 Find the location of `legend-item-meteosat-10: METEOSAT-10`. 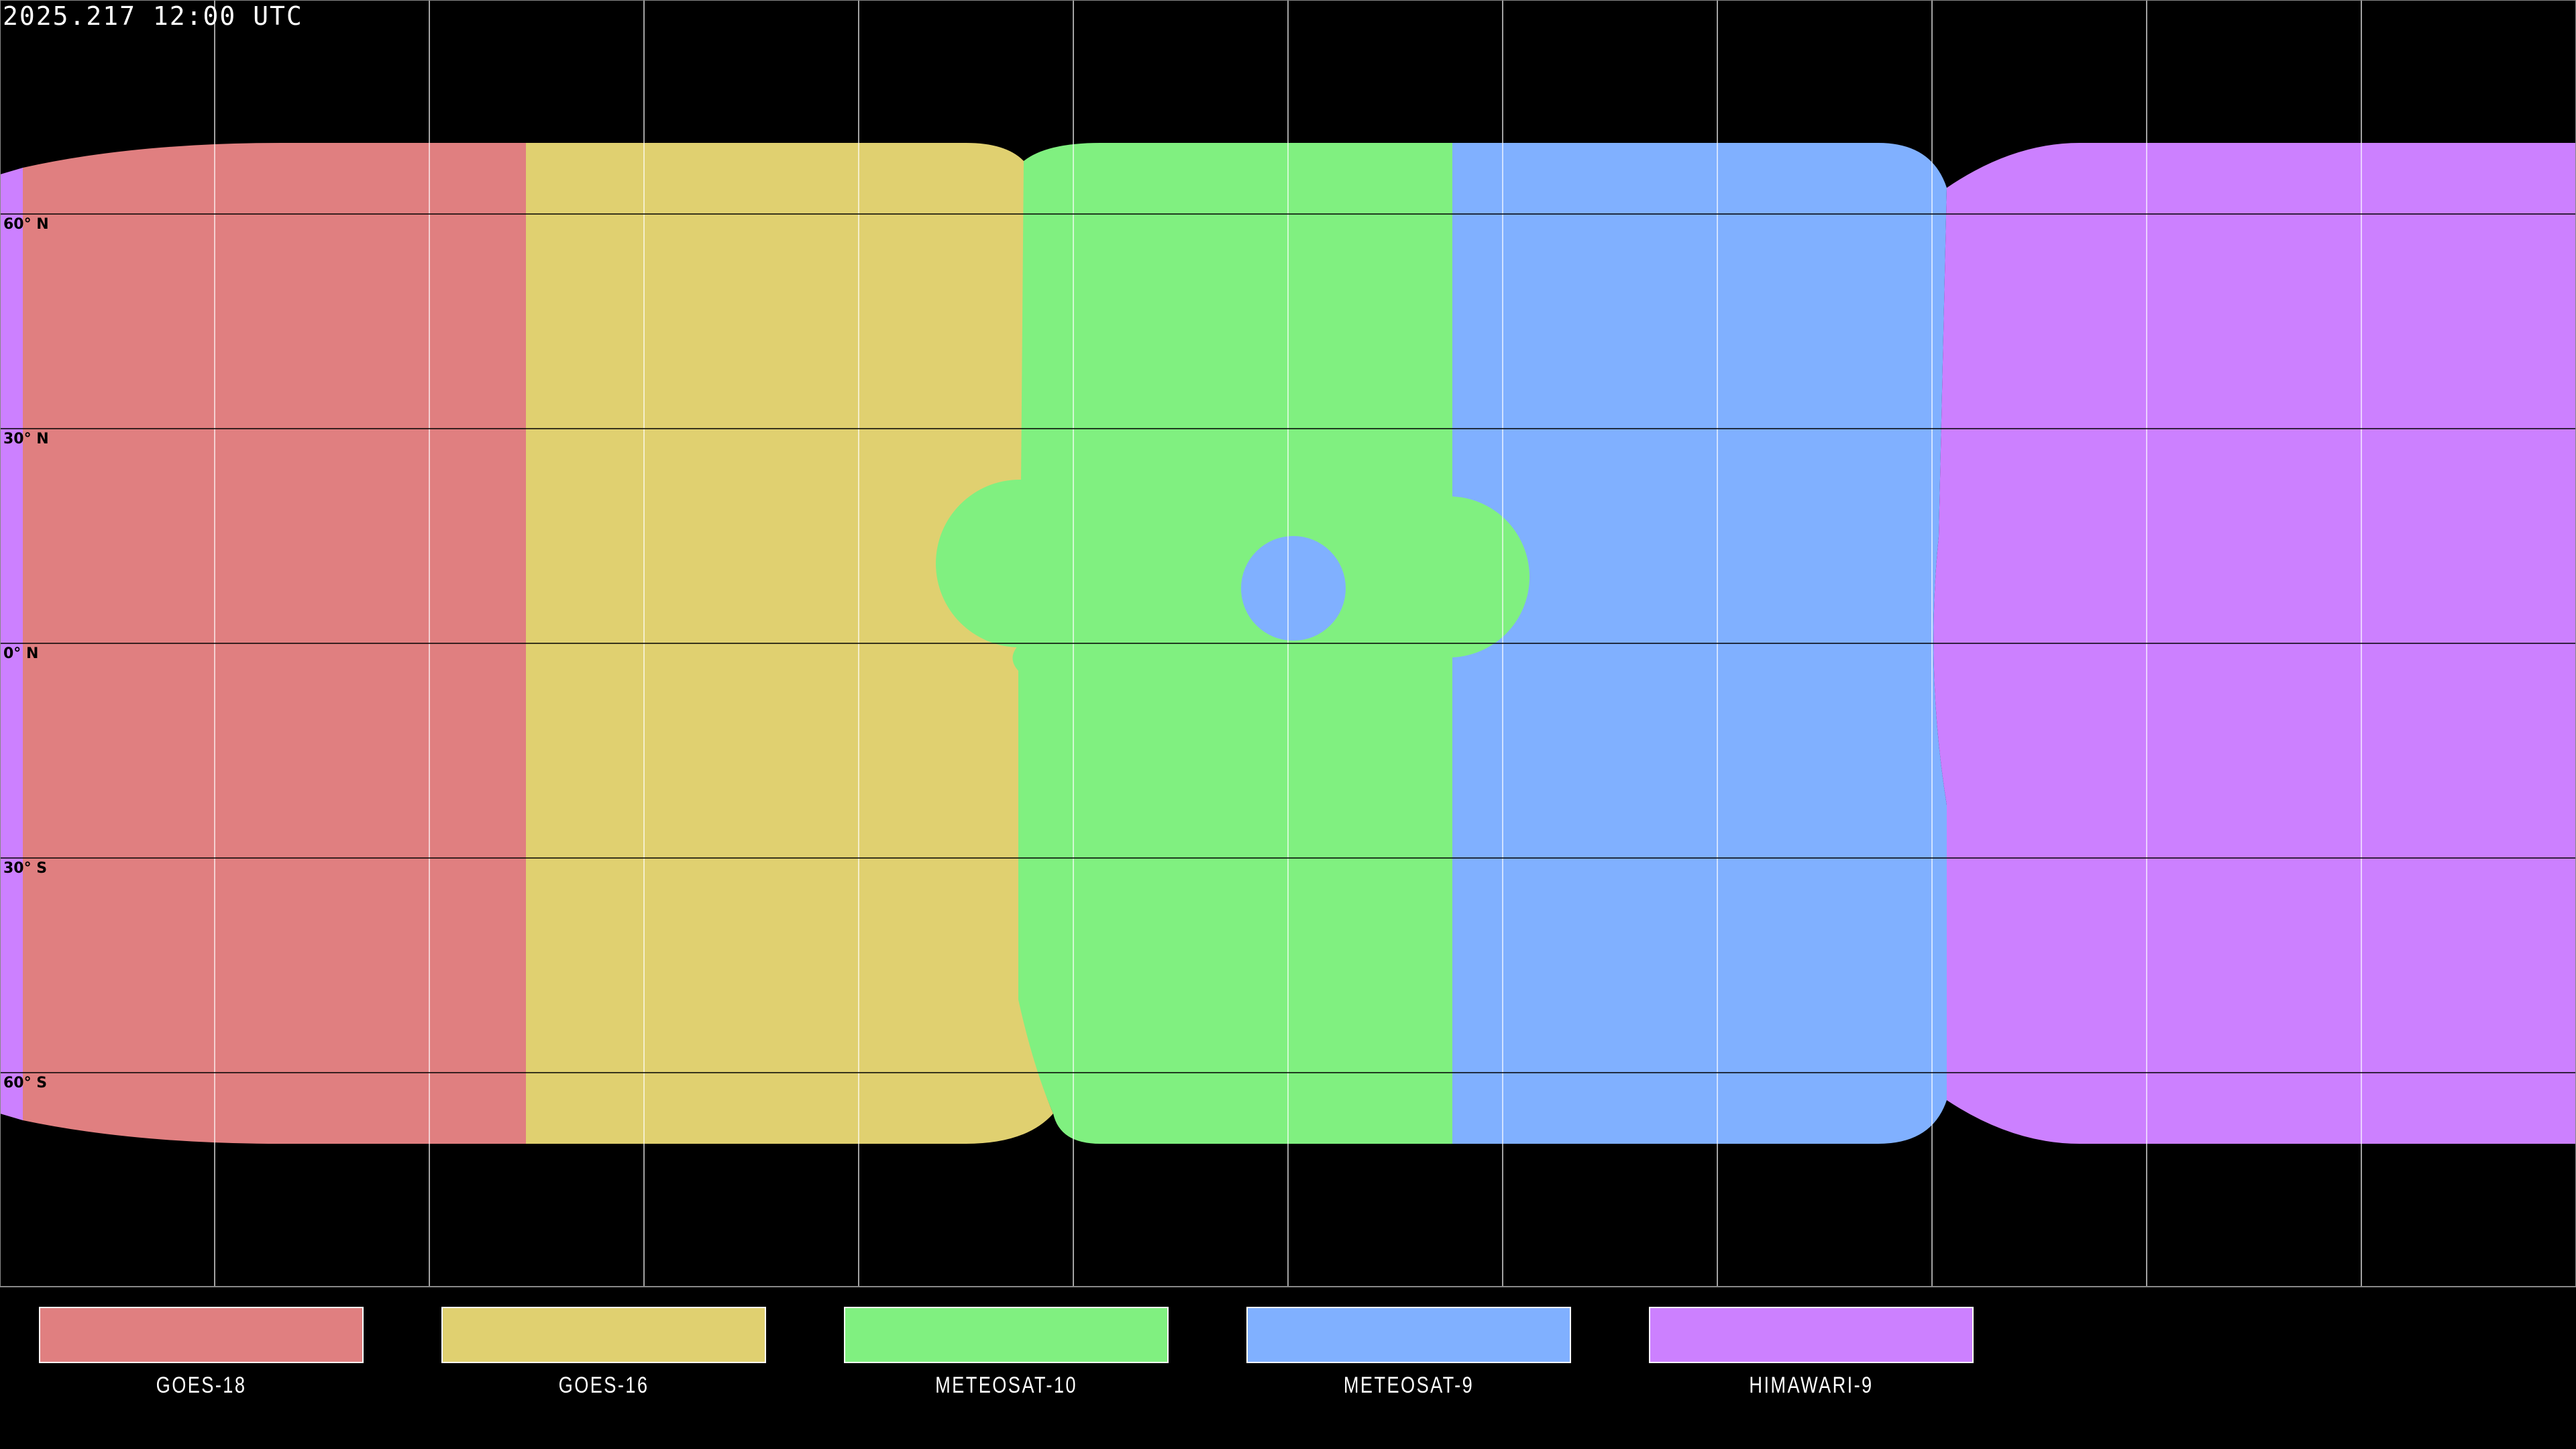

legend-item-meteosat-10: METEOSAT-10 is located at coordinates (1006, 1353).